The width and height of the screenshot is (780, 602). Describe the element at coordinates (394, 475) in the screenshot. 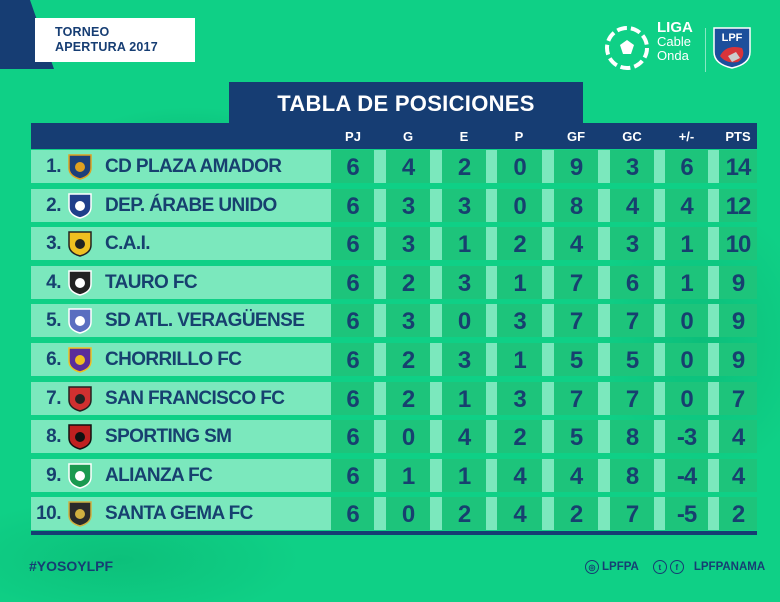

I see `table-row: 9. ALIANZA FC 6 1 1 4 4 8 -4 4` at that location.